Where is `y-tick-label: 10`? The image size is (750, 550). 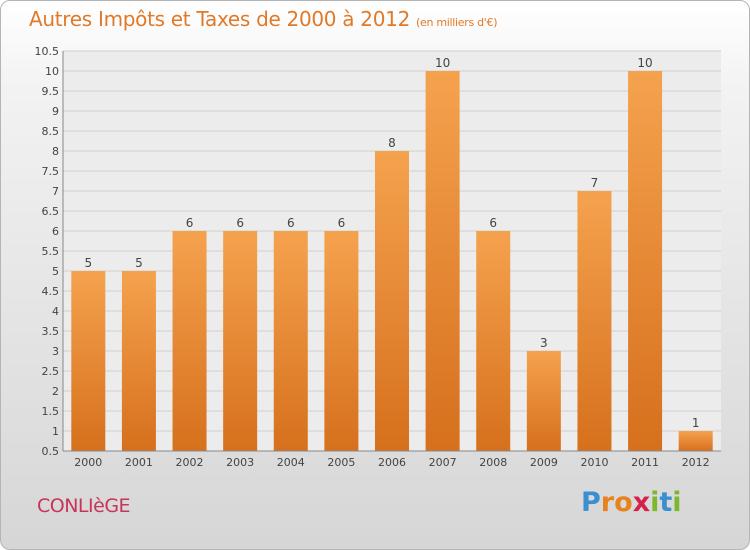
y-tick-label: 10 is located at coordinates (52, 71).